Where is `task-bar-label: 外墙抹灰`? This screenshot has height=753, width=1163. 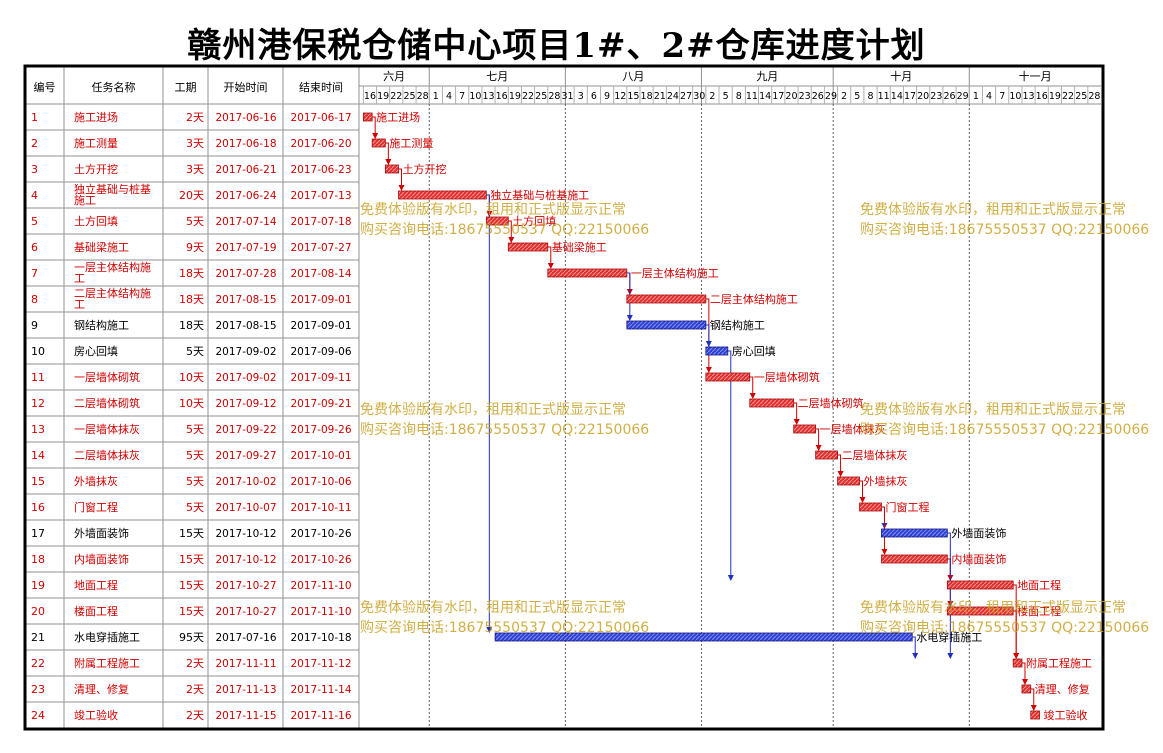 task-bar-label: 外墙抹灰 is located at coordinates (886, 481).